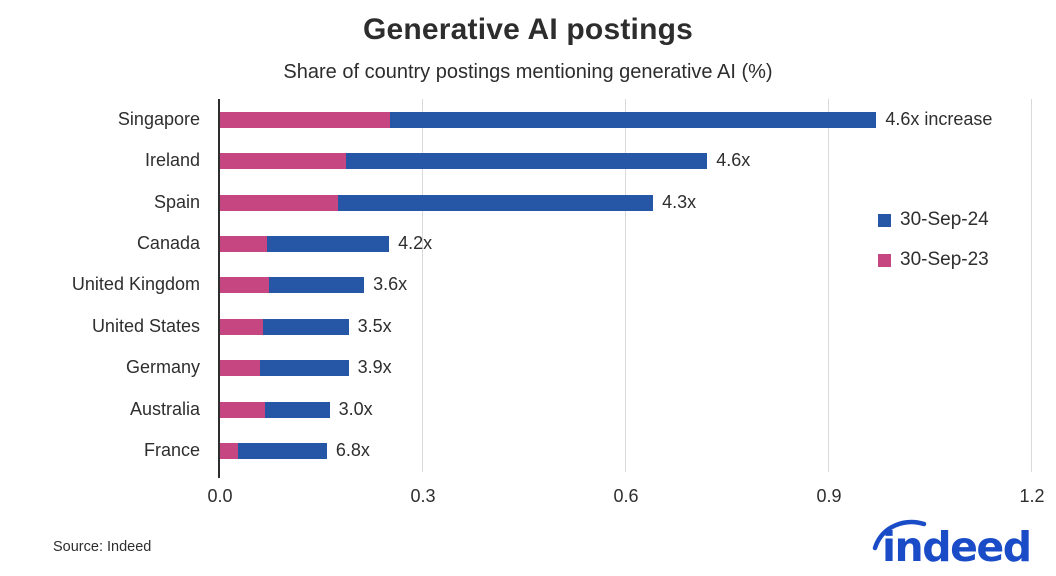  I want to click on x-tick-label-0.3: 0.3, so click(423, 496).